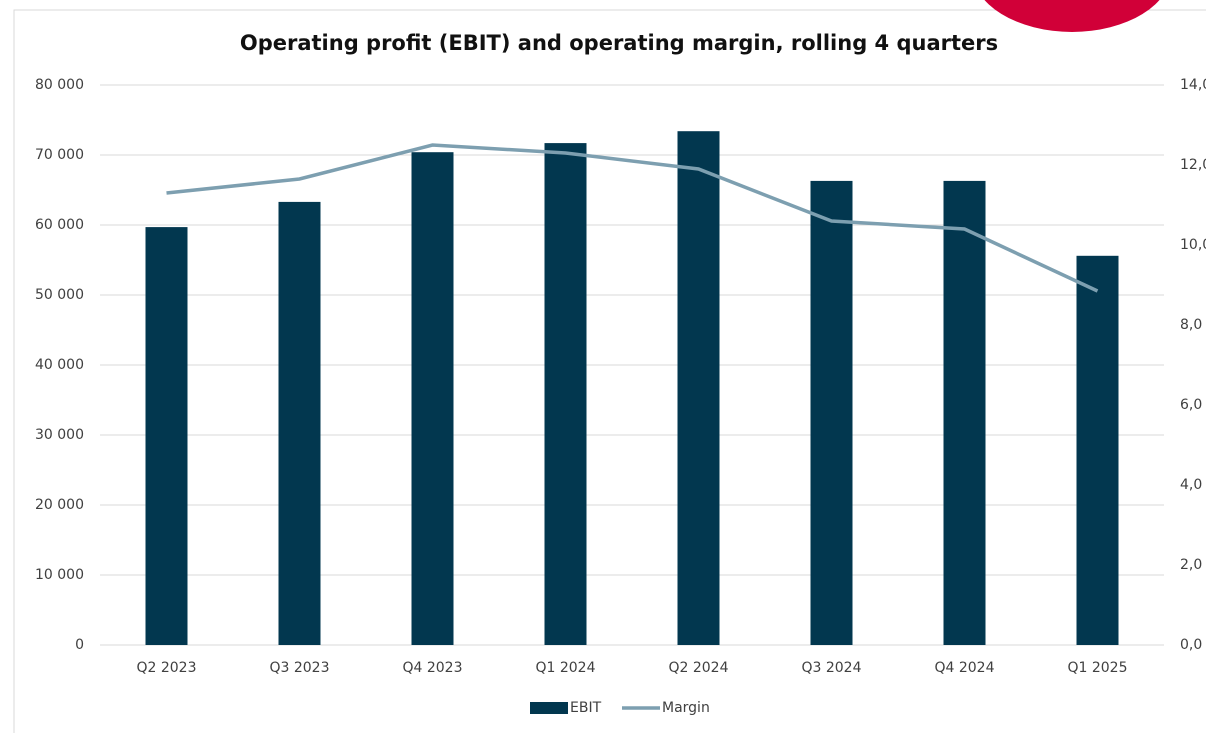 The height and width of the screenshot is (733, 1206). What do you see at coordinates (432, 668) in the screenshot?
I see `x-tick-label: Q4 2023` at bounding box center [432, 668].